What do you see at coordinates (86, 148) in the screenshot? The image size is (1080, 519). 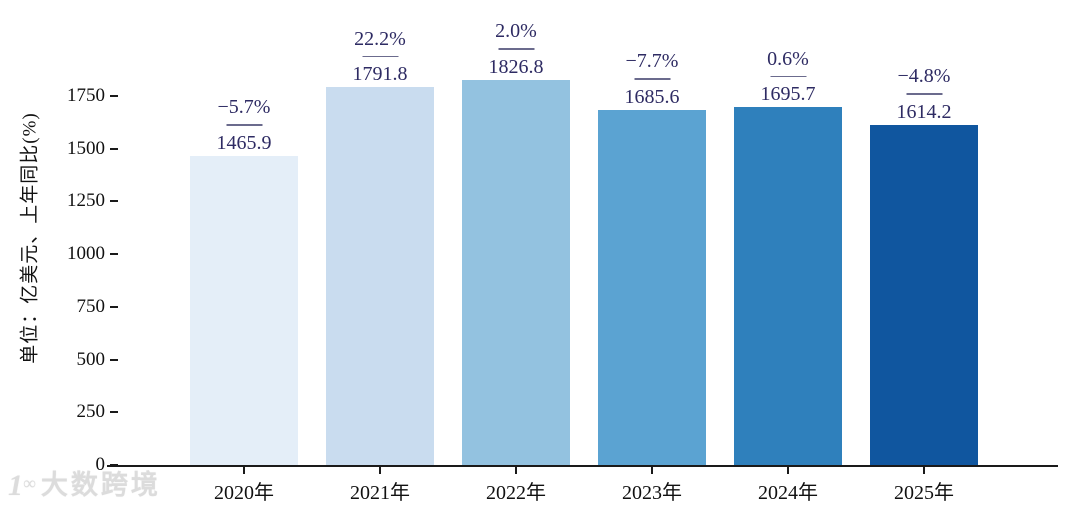 I see `y-tick-label: 1500` at bounding box center [86, 148].